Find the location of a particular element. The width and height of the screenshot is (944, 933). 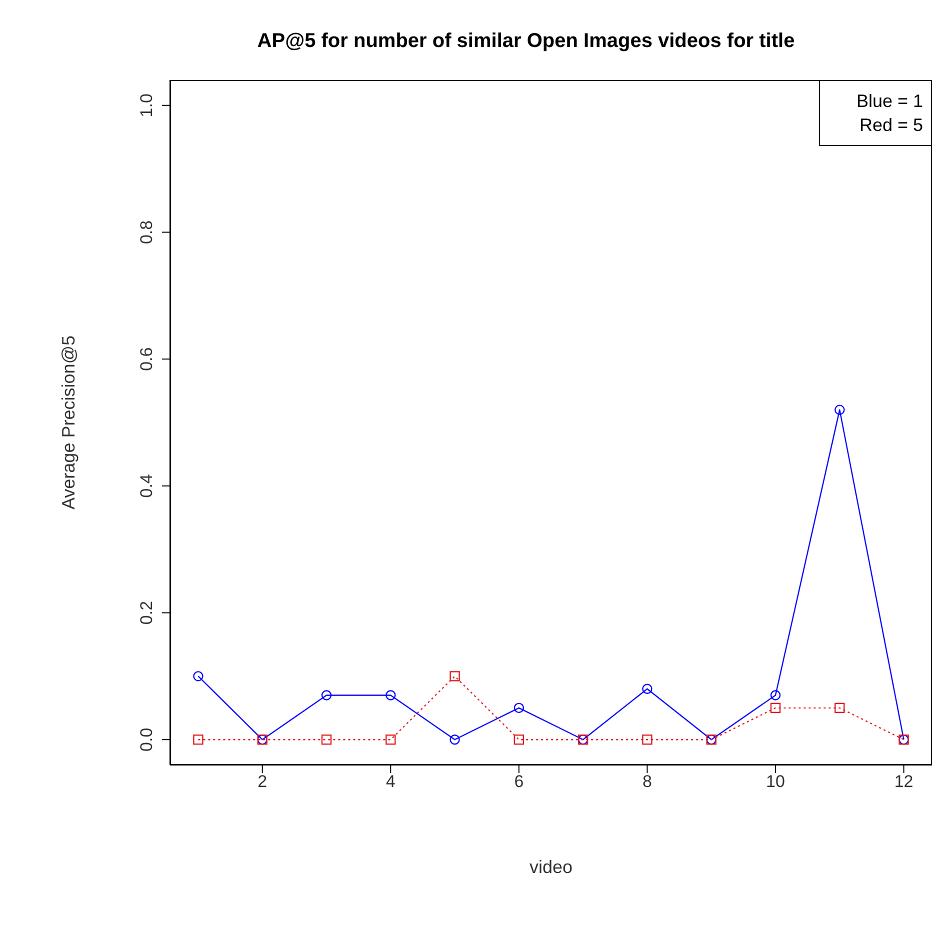

x-tick-label: 4 is located at coordinates (391, 782).